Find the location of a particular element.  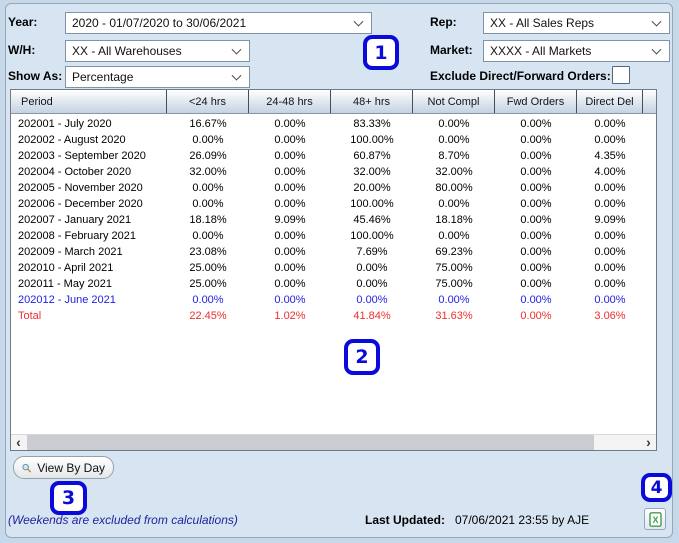

value-cell: 60.87% is located at coordinates (372, 156).